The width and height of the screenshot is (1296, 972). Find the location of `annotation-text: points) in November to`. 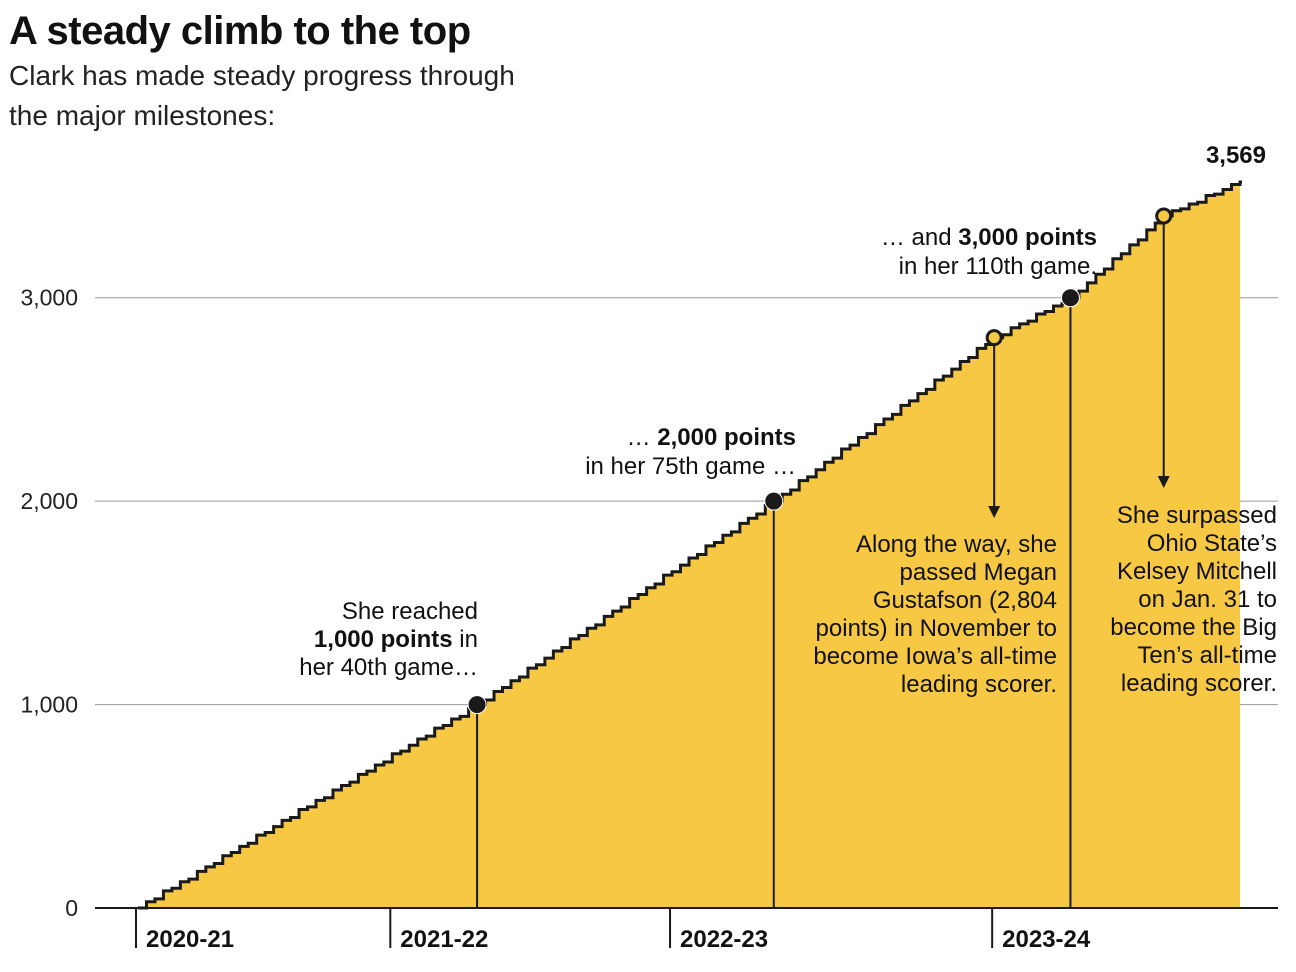

annotation-text: points) in November to is located at coordinates (936, 628).